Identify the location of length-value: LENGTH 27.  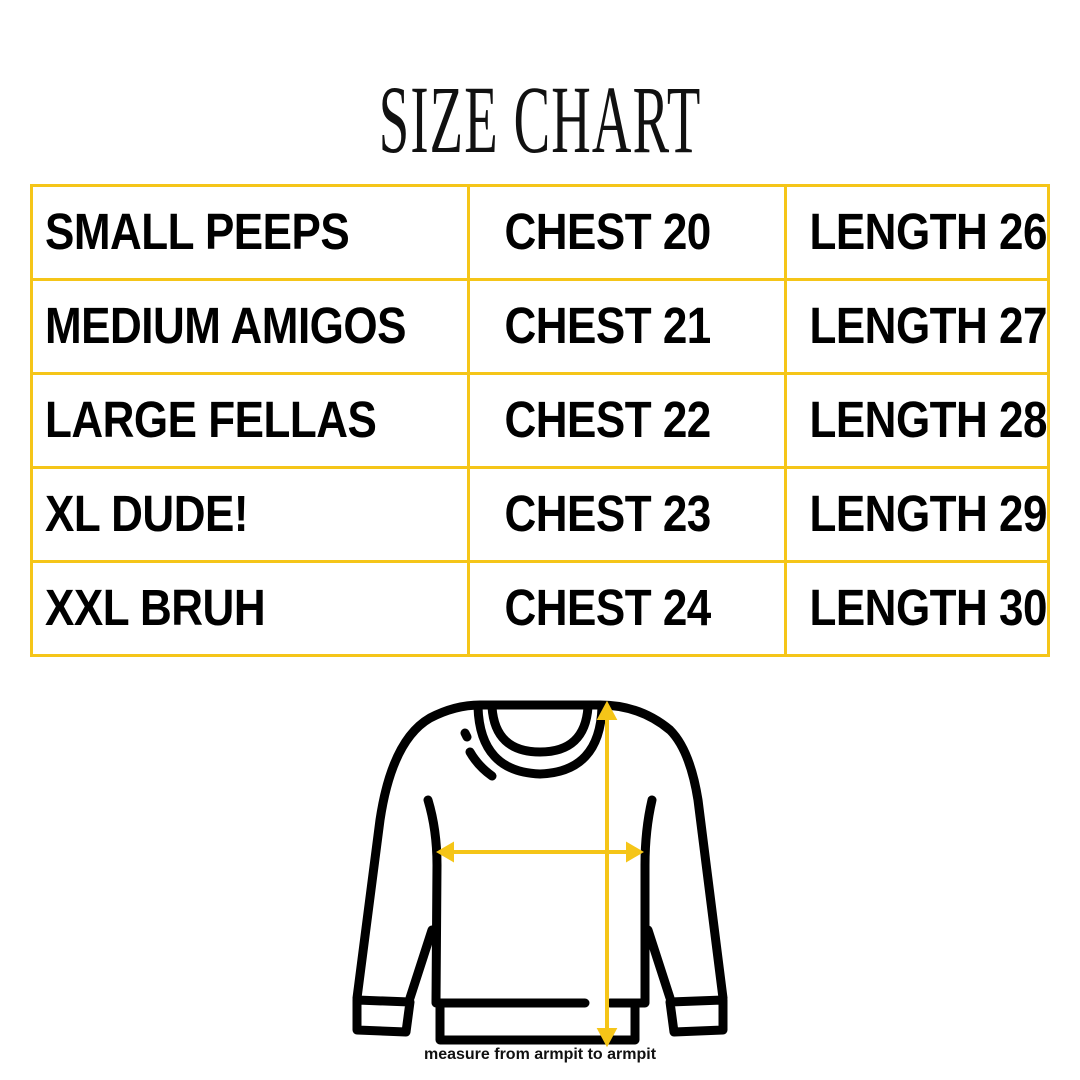
(928, 326).